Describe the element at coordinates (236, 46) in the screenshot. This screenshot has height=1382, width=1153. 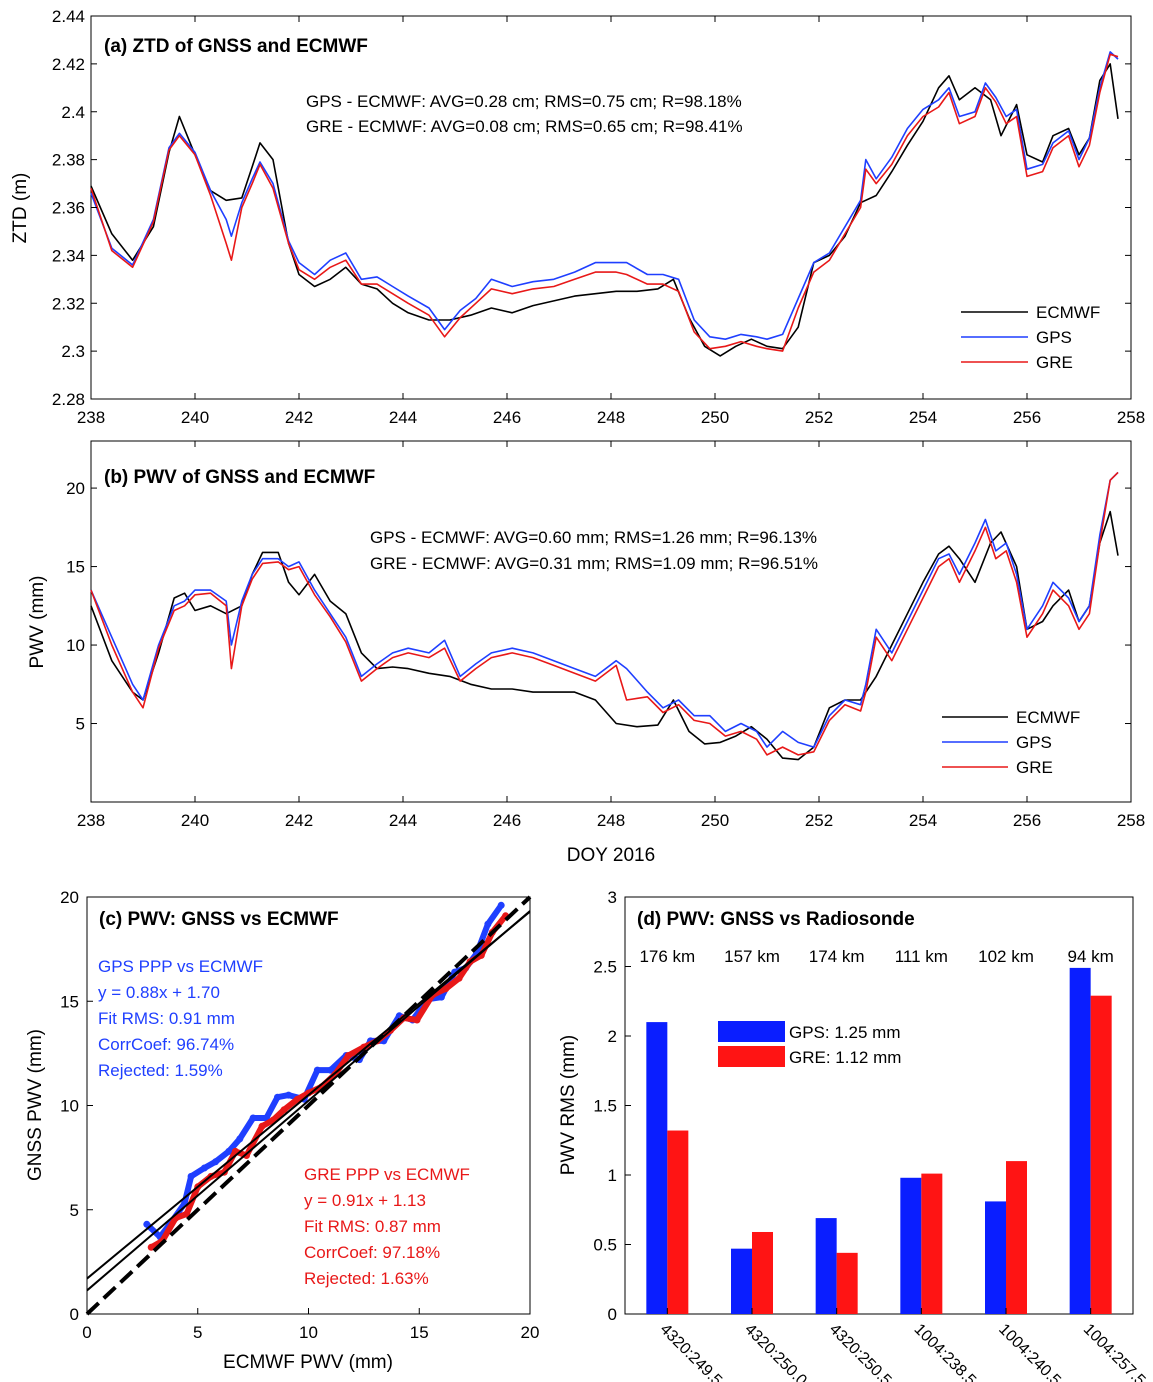
I see `panel-a-title: (a) ZTD of GNSS and ECMWF` at that location.